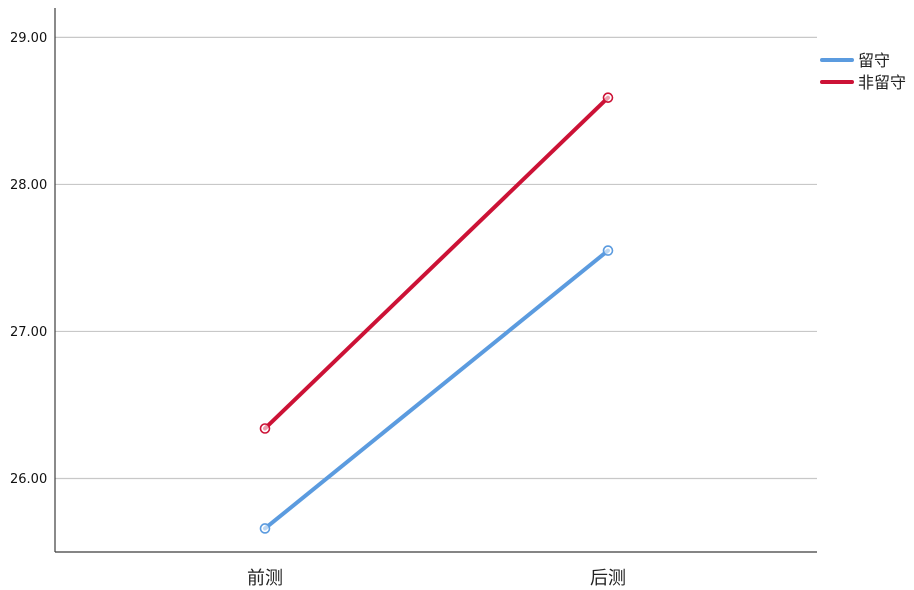 The height and width of the screenshot is (590, 914). I want to click on y-tick-label-0: 26.00, so click(28, 479).